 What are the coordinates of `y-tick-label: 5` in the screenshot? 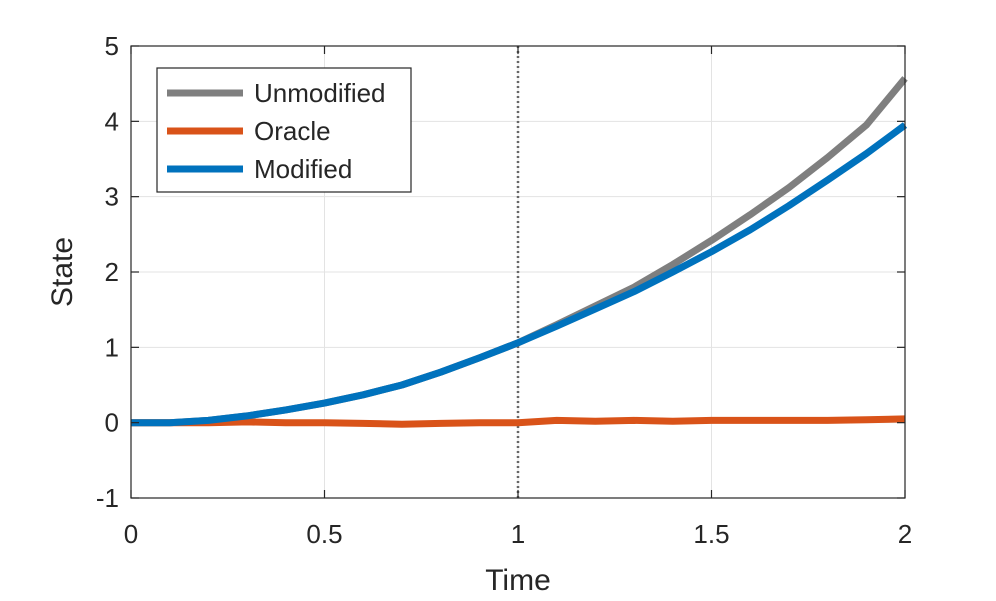 It's located at (112, 46).